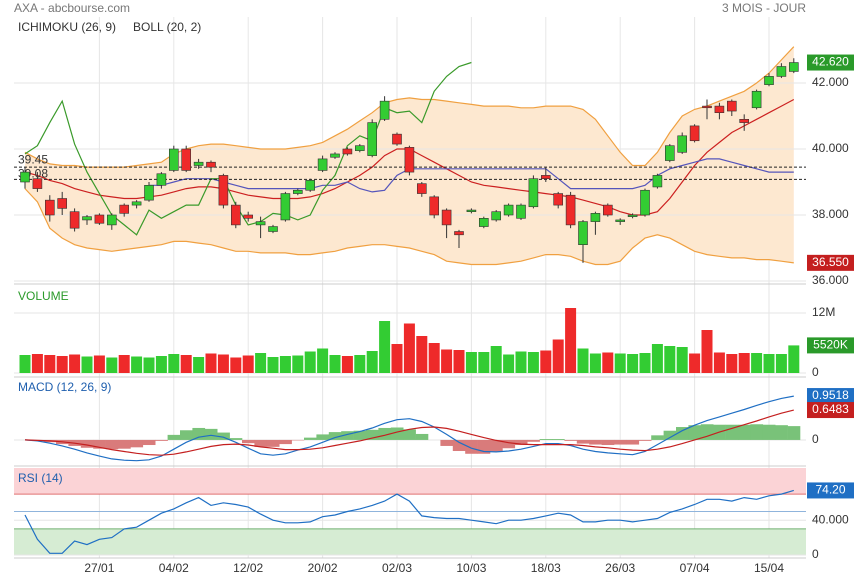 The image size is (855, 580). Describe the element at coordinates (764, 8) in the screenshot. I see `chart-subtitle: 3 MOIS - JOUR` at that location.